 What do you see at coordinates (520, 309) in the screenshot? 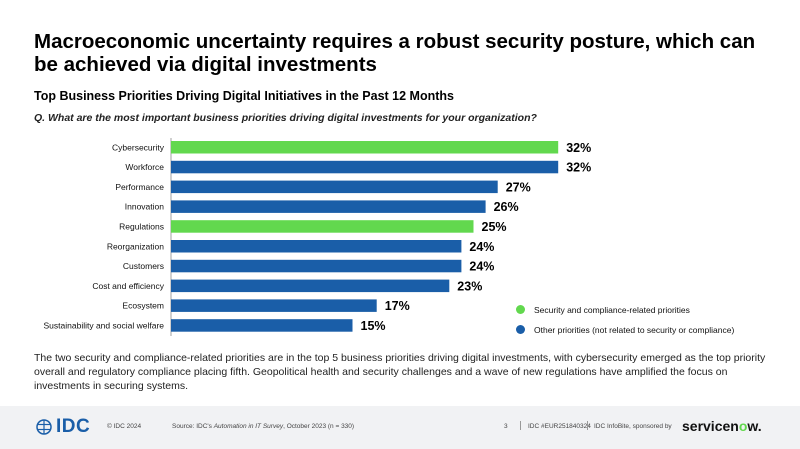
I see `legend-security-swatch` at bounding box center [520, 309].